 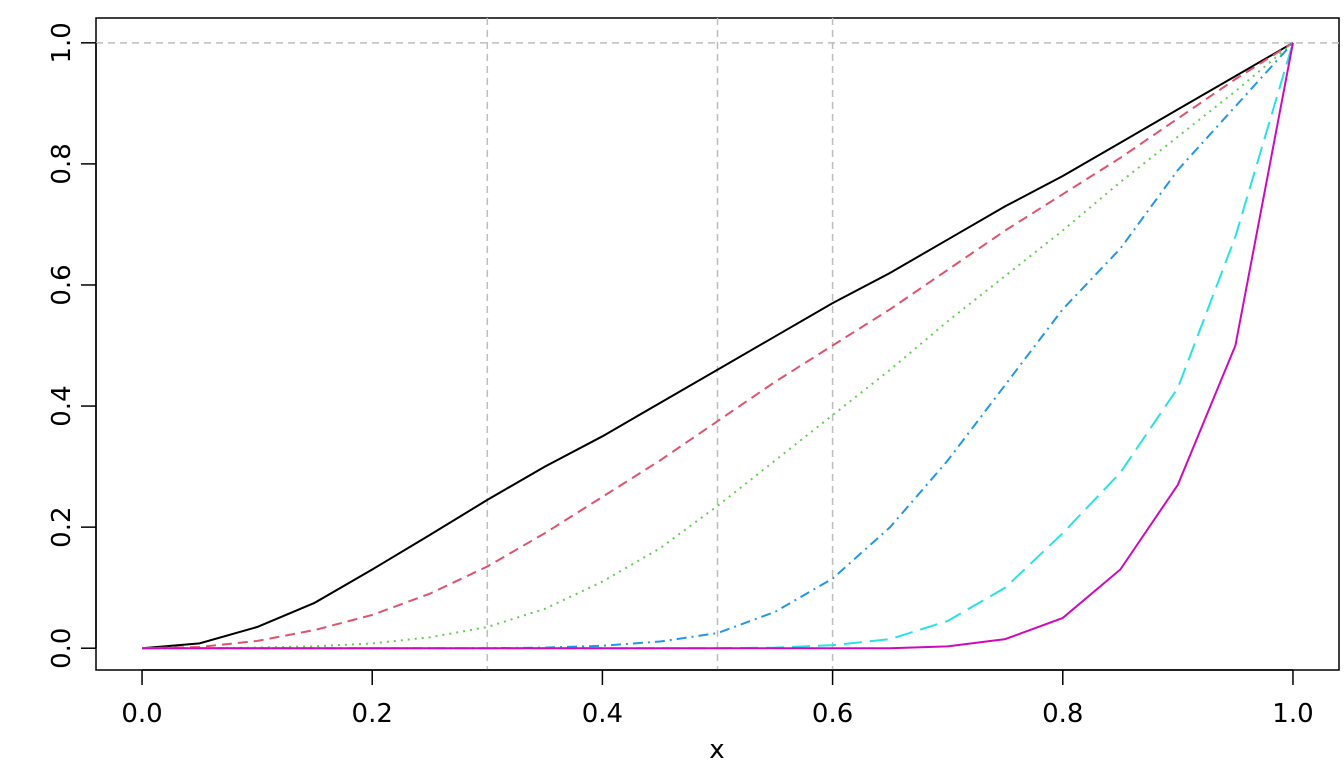 I want to click on y-tick-label: 0.4, so click(x=62, y=405).